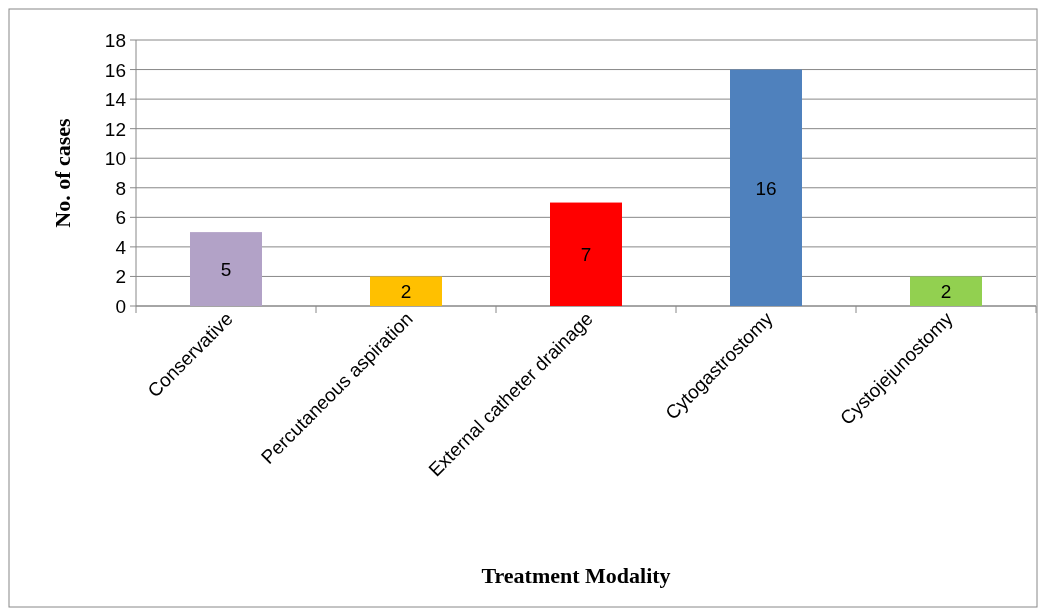 This screenshot has width=1045, height=615. I want to click on data-label: 7, so click(586, 255).